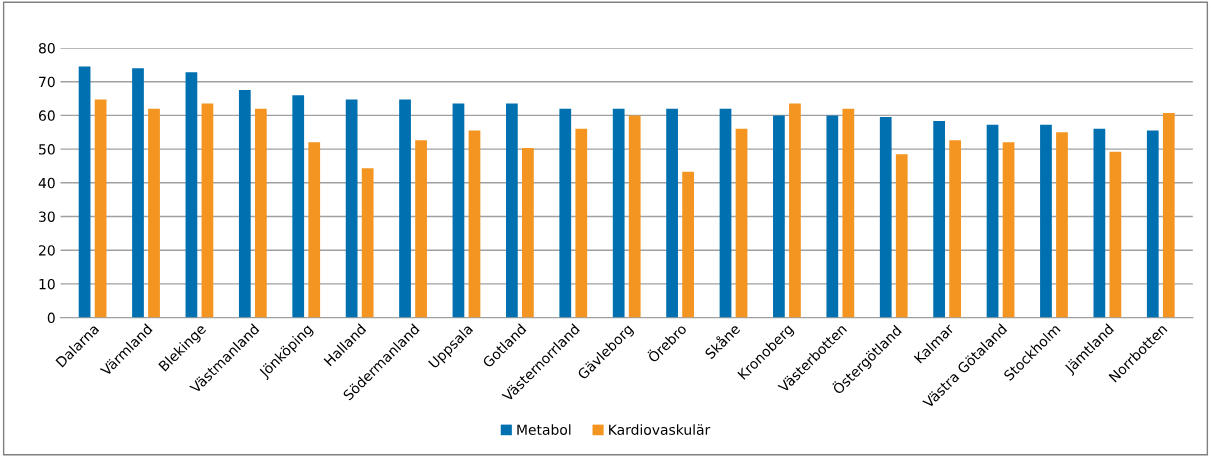 This screenshot has height=457, width=1211. What do you see at coordinates (660, 429) in the screenshot?
I see `legend-label: Kardiovaskulär` at bounding box center [660, 429].